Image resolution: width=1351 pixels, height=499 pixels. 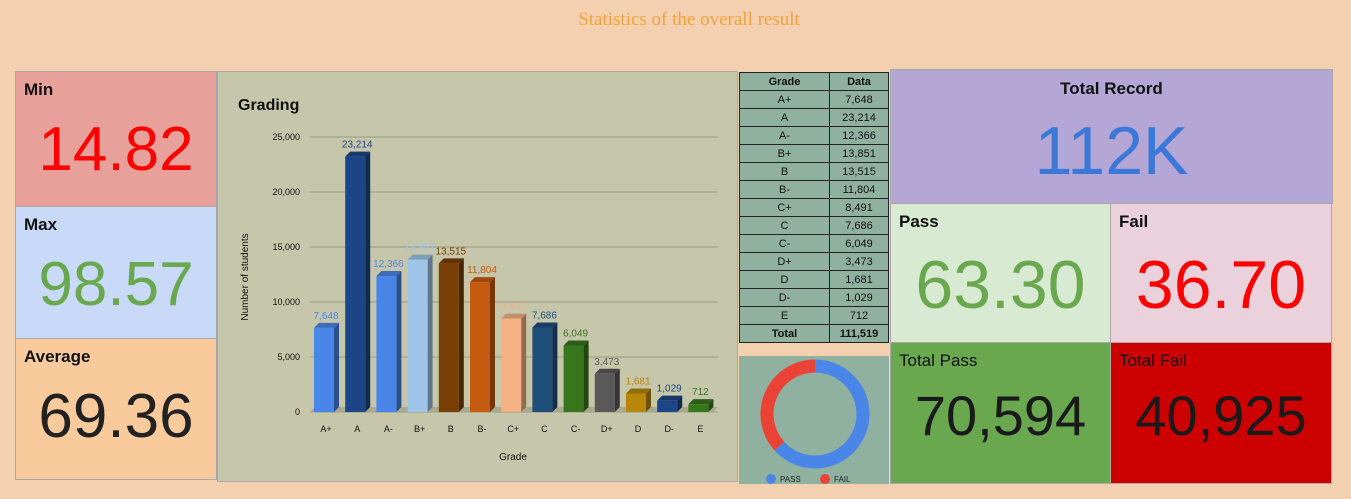 I want to click on bar-data-label: 7,686, so click(x=544, y=315).